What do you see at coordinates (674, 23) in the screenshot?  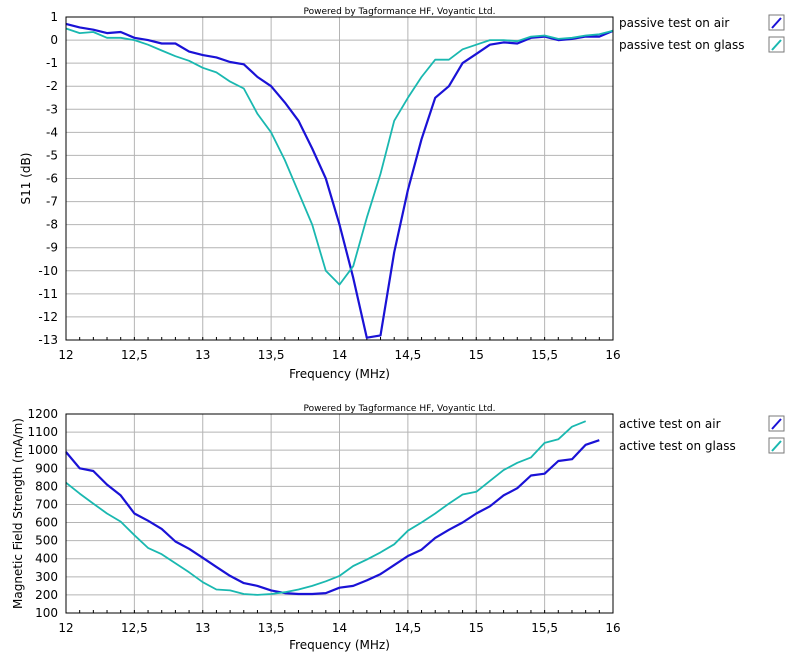 I see `chart-1-legend-label-1: passive test on air` at bounding box center [674, 23].